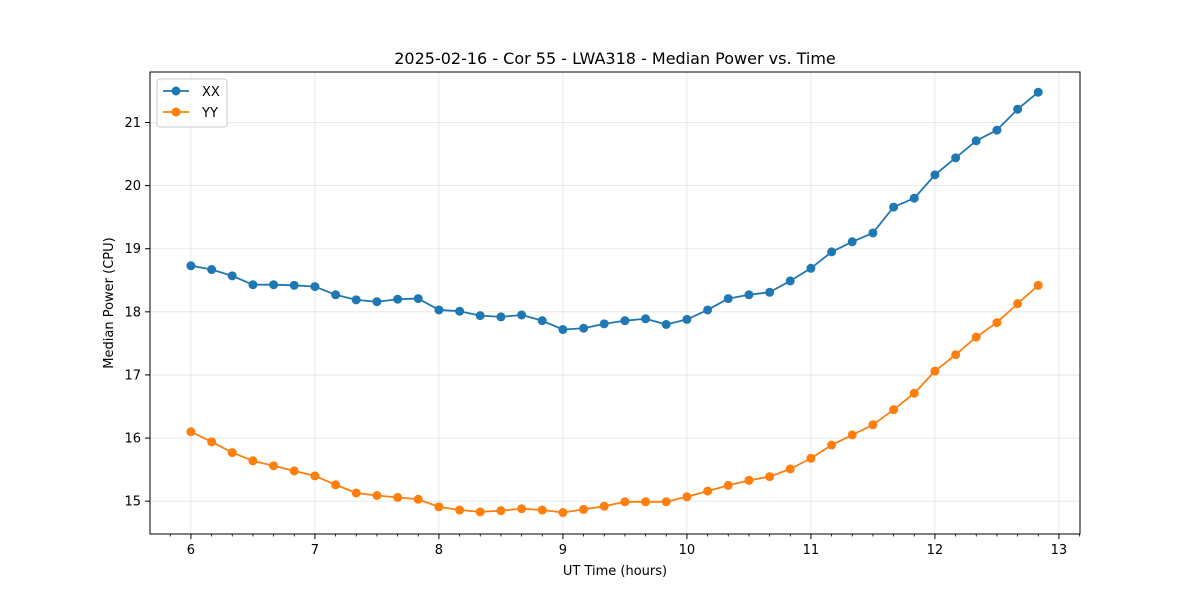  Describe the element at coordinates (615, 571) in the screenshot. I see `x-axis-label: UT Time (hours)` at that location.